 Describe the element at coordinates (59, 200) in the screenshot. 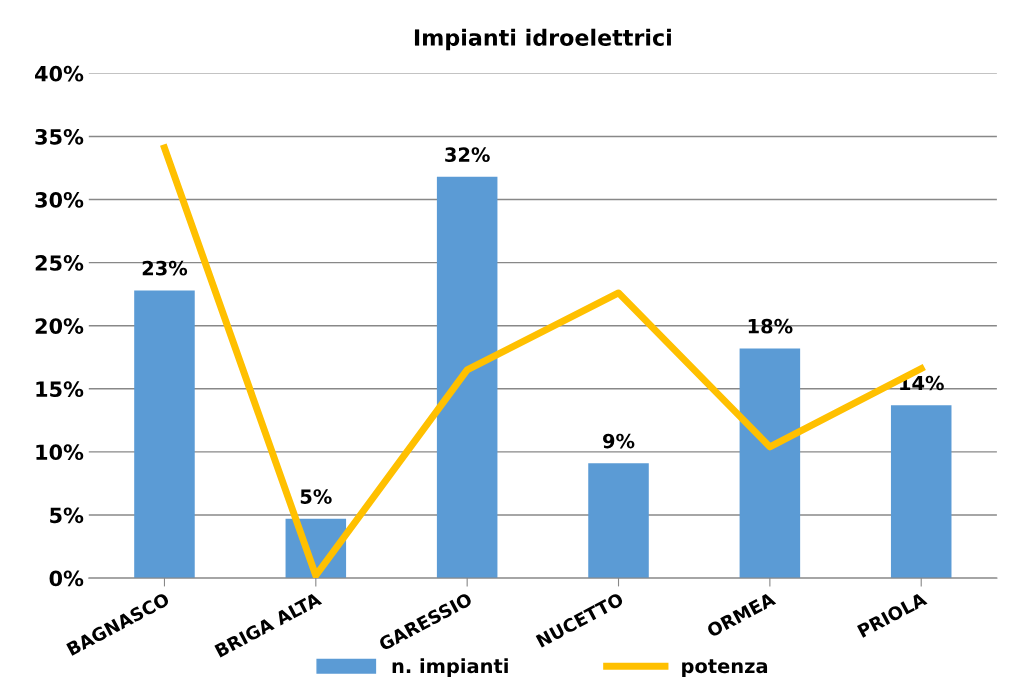

I see `y-tick-label: 30%` at that location.